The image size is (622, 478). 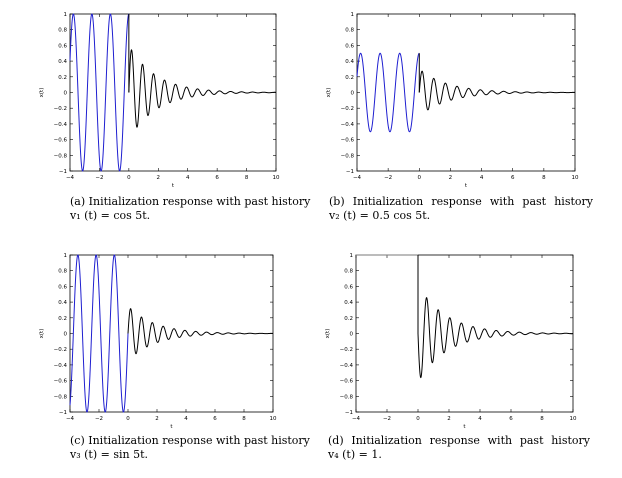 I want to click on chart-d-ylabel: x(t), so click(x=328, y=334).